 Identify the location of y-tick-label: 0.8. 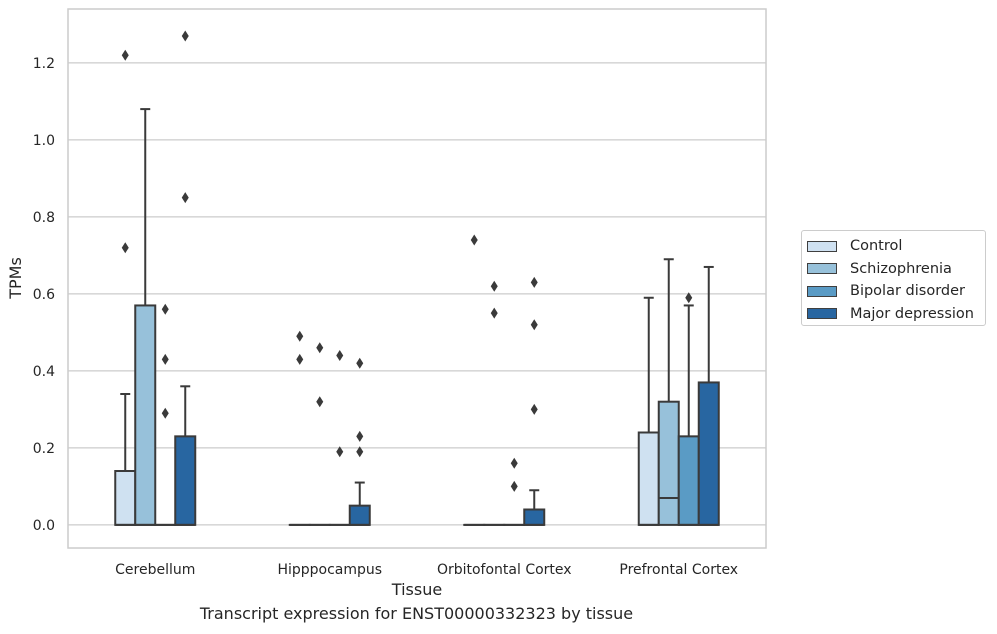
(44, 218).